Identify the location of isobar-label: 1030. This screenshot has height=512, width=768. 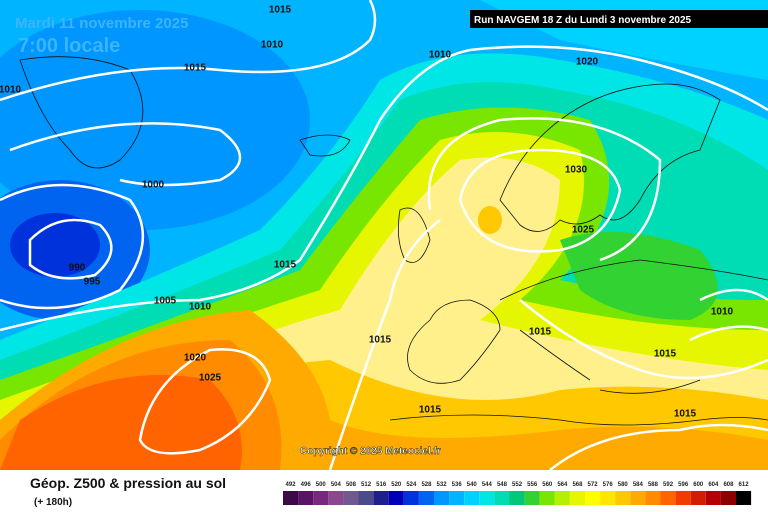
(576, 170).